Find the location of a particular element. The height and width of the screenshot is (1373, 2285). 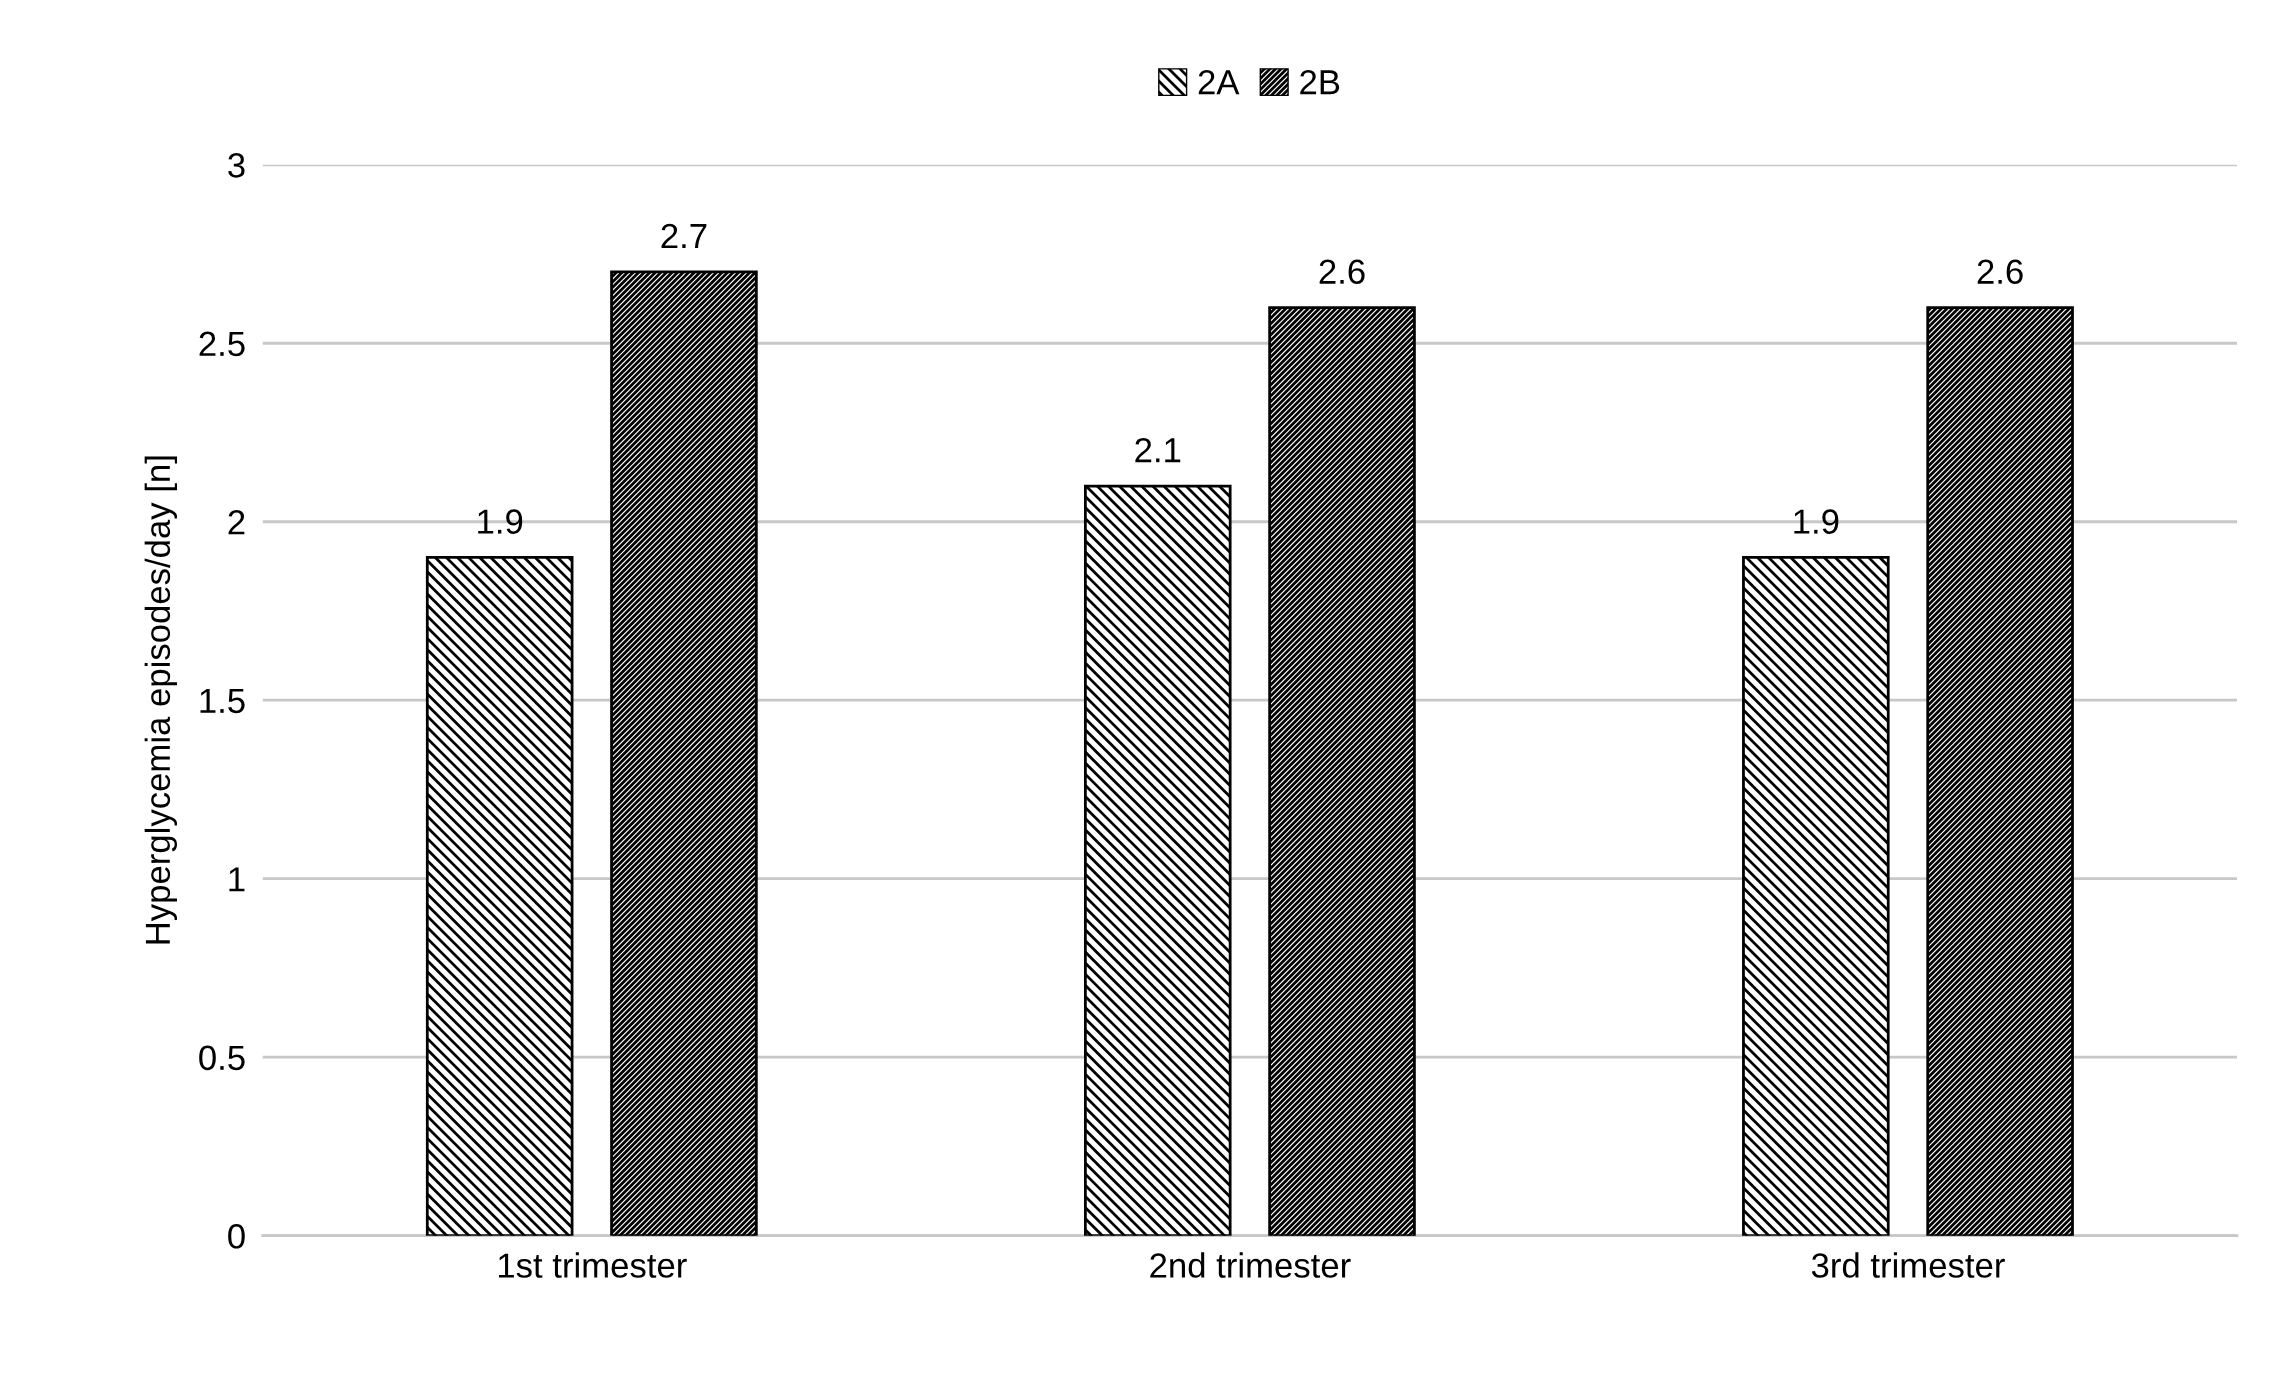

y-axis-title: Hyperglycemia episodes/day [n] is located at coordinates (161, 700).